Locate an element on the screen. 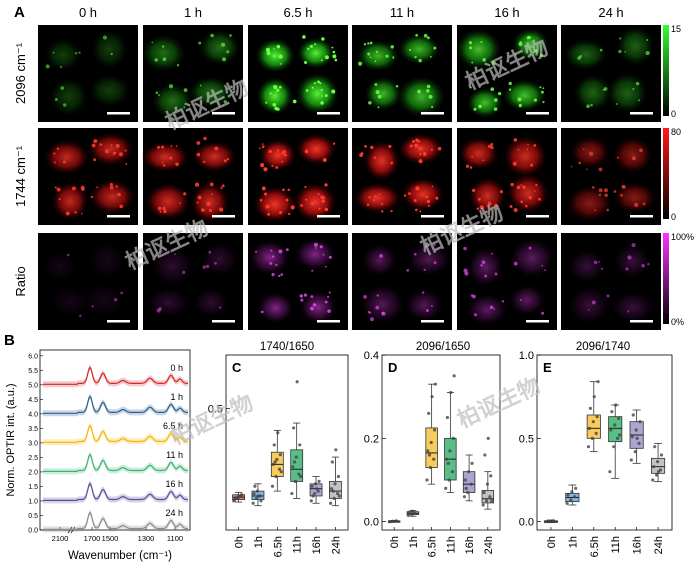 Image resolution: width=697 pixels, height=578 pixels. plot-title: 2096/1740 is located at coordinates (603, 347).